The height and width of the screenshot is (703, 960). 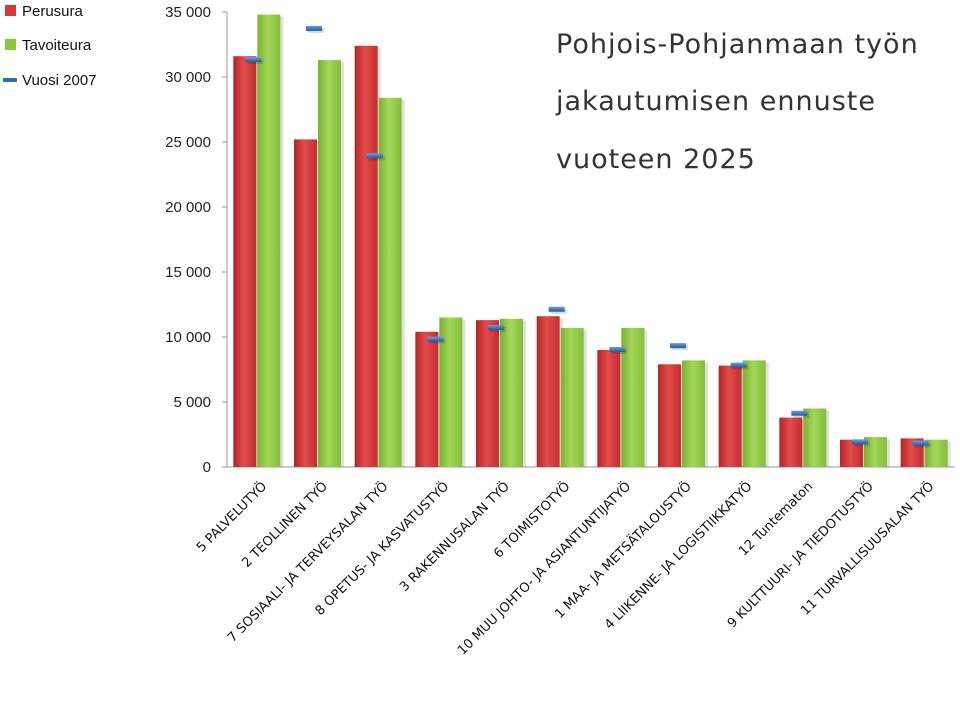 What do you see at coordinates (10, 44) in the screenshot?
I see `legend-swatch-tavoiteura` at bounding box center [10, 44].